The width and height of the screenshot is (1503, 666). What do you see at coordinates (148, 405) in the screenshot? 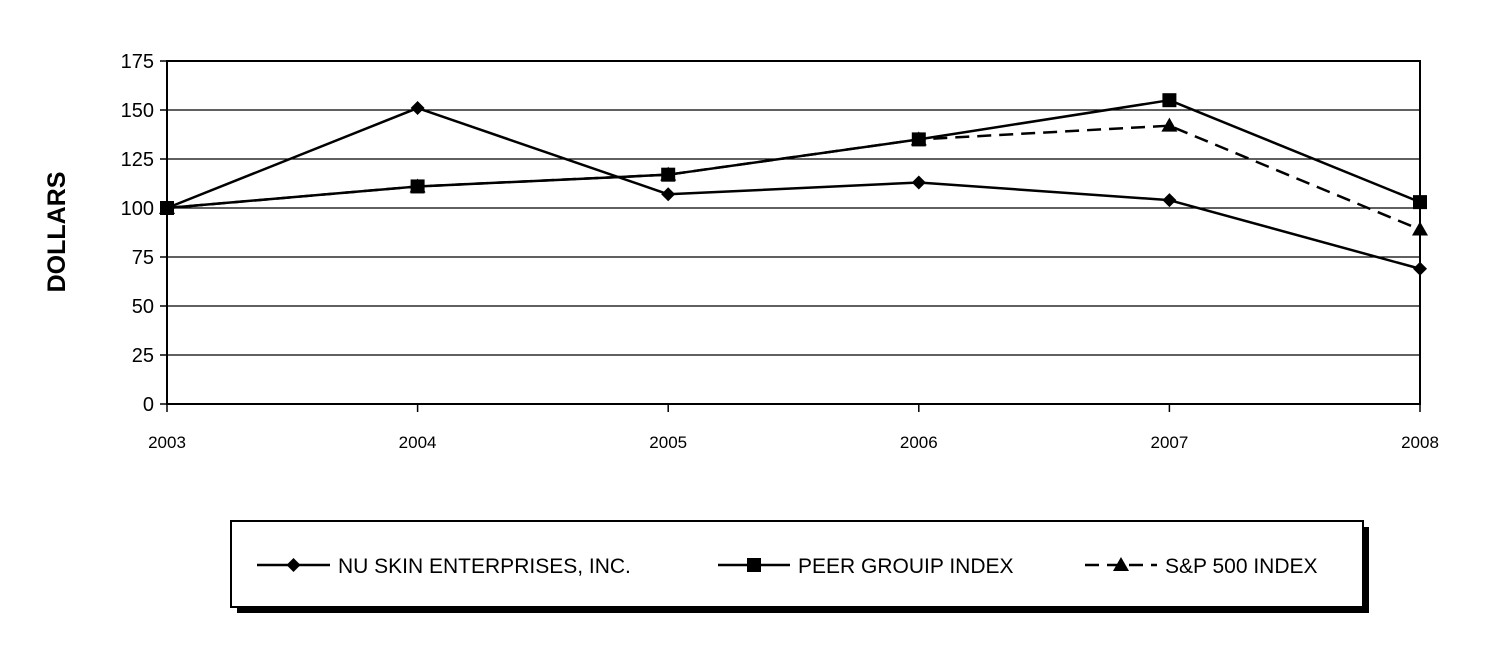
I see `y-tick-label: 0` at bounding box center [148, 405].